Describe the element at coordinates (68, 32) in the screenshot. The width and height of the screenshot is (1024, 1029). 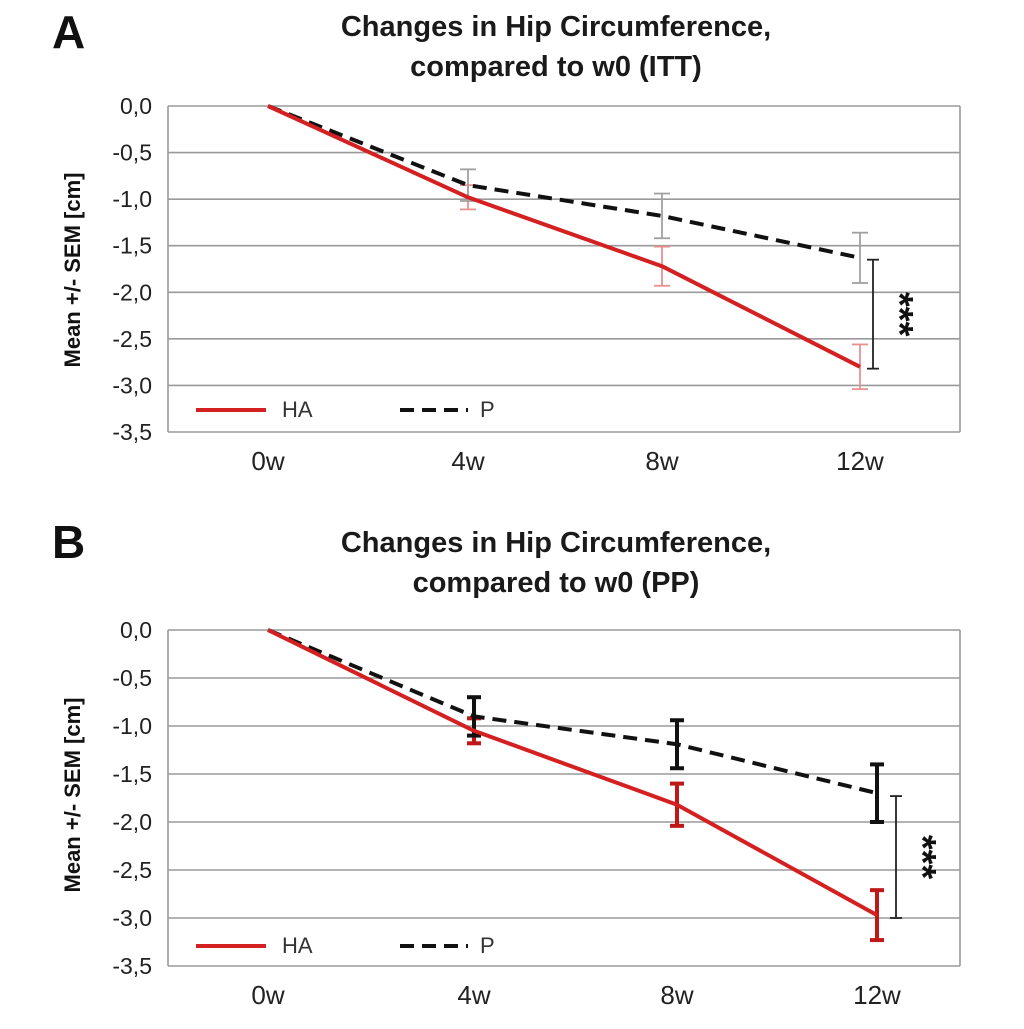
I see `panel-letter: A` at that location.